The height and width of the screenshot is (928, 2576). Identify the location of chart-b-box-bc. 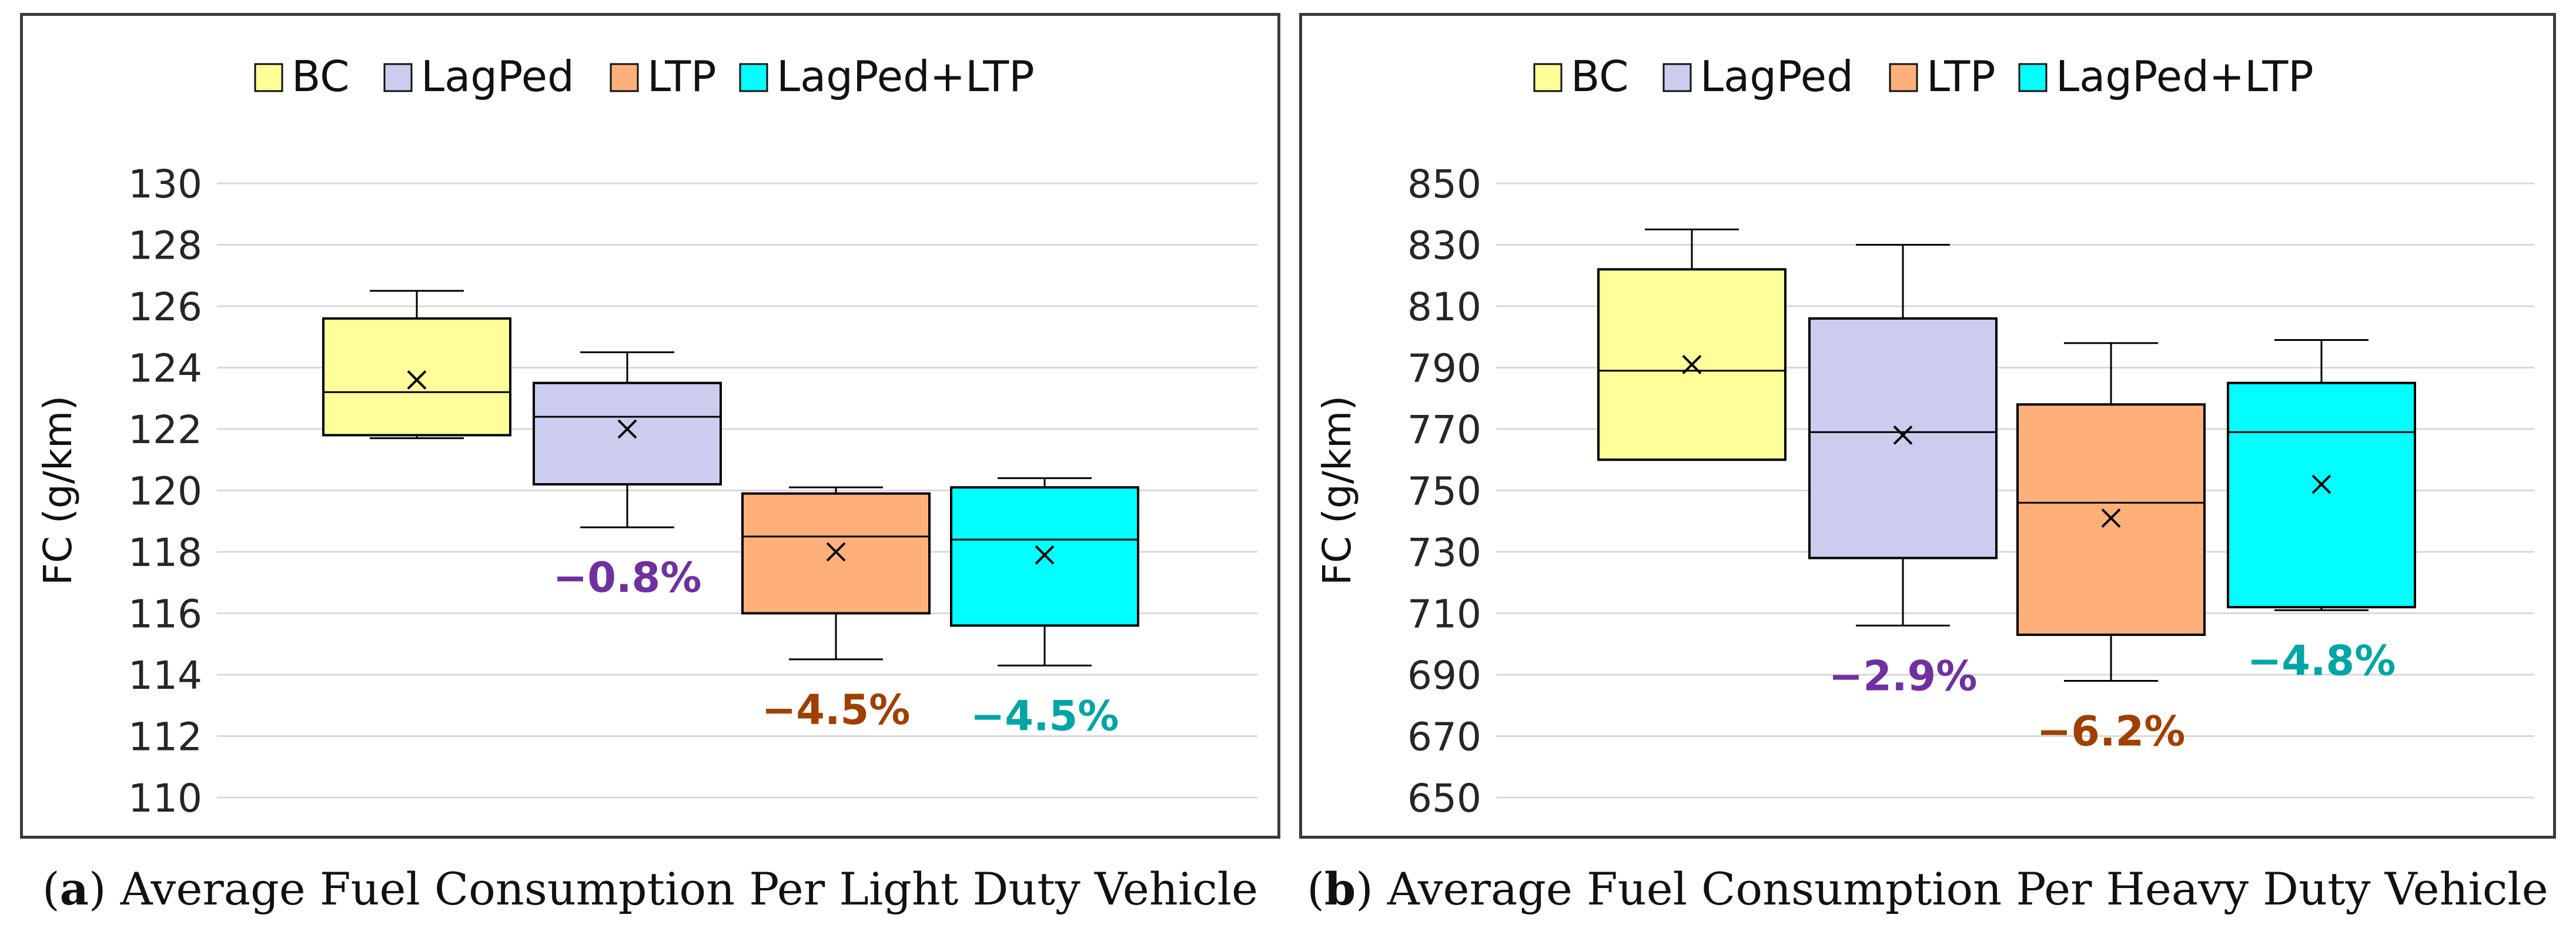
(1692, 345).